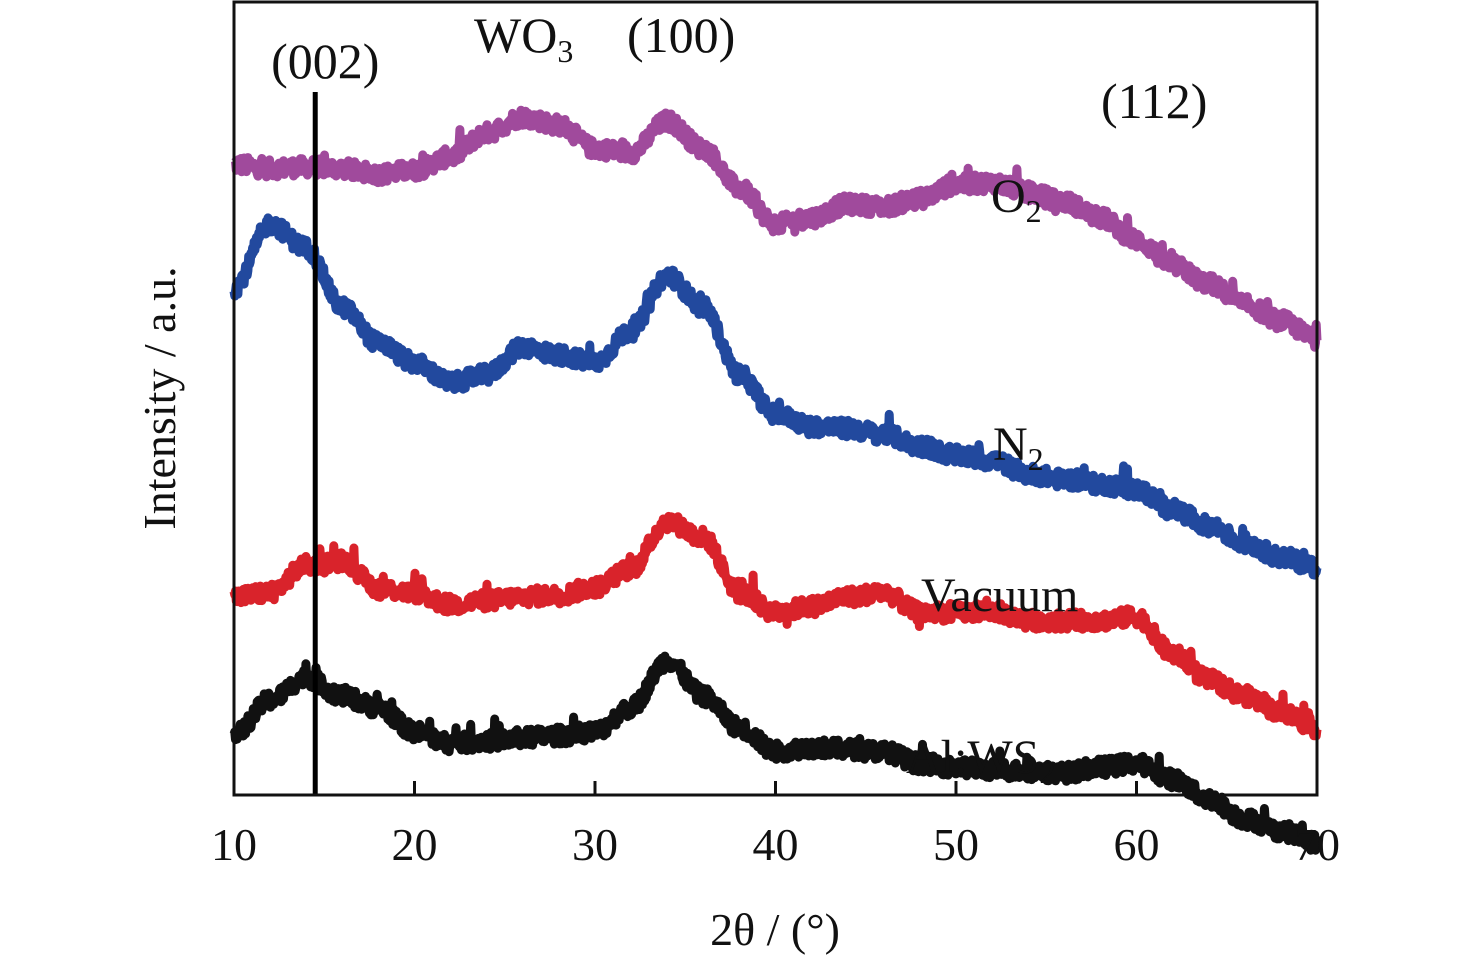 The height and width of the screenshot is (962, 1476). I want to click on peak-annotation: (112), so click(1154, 101).